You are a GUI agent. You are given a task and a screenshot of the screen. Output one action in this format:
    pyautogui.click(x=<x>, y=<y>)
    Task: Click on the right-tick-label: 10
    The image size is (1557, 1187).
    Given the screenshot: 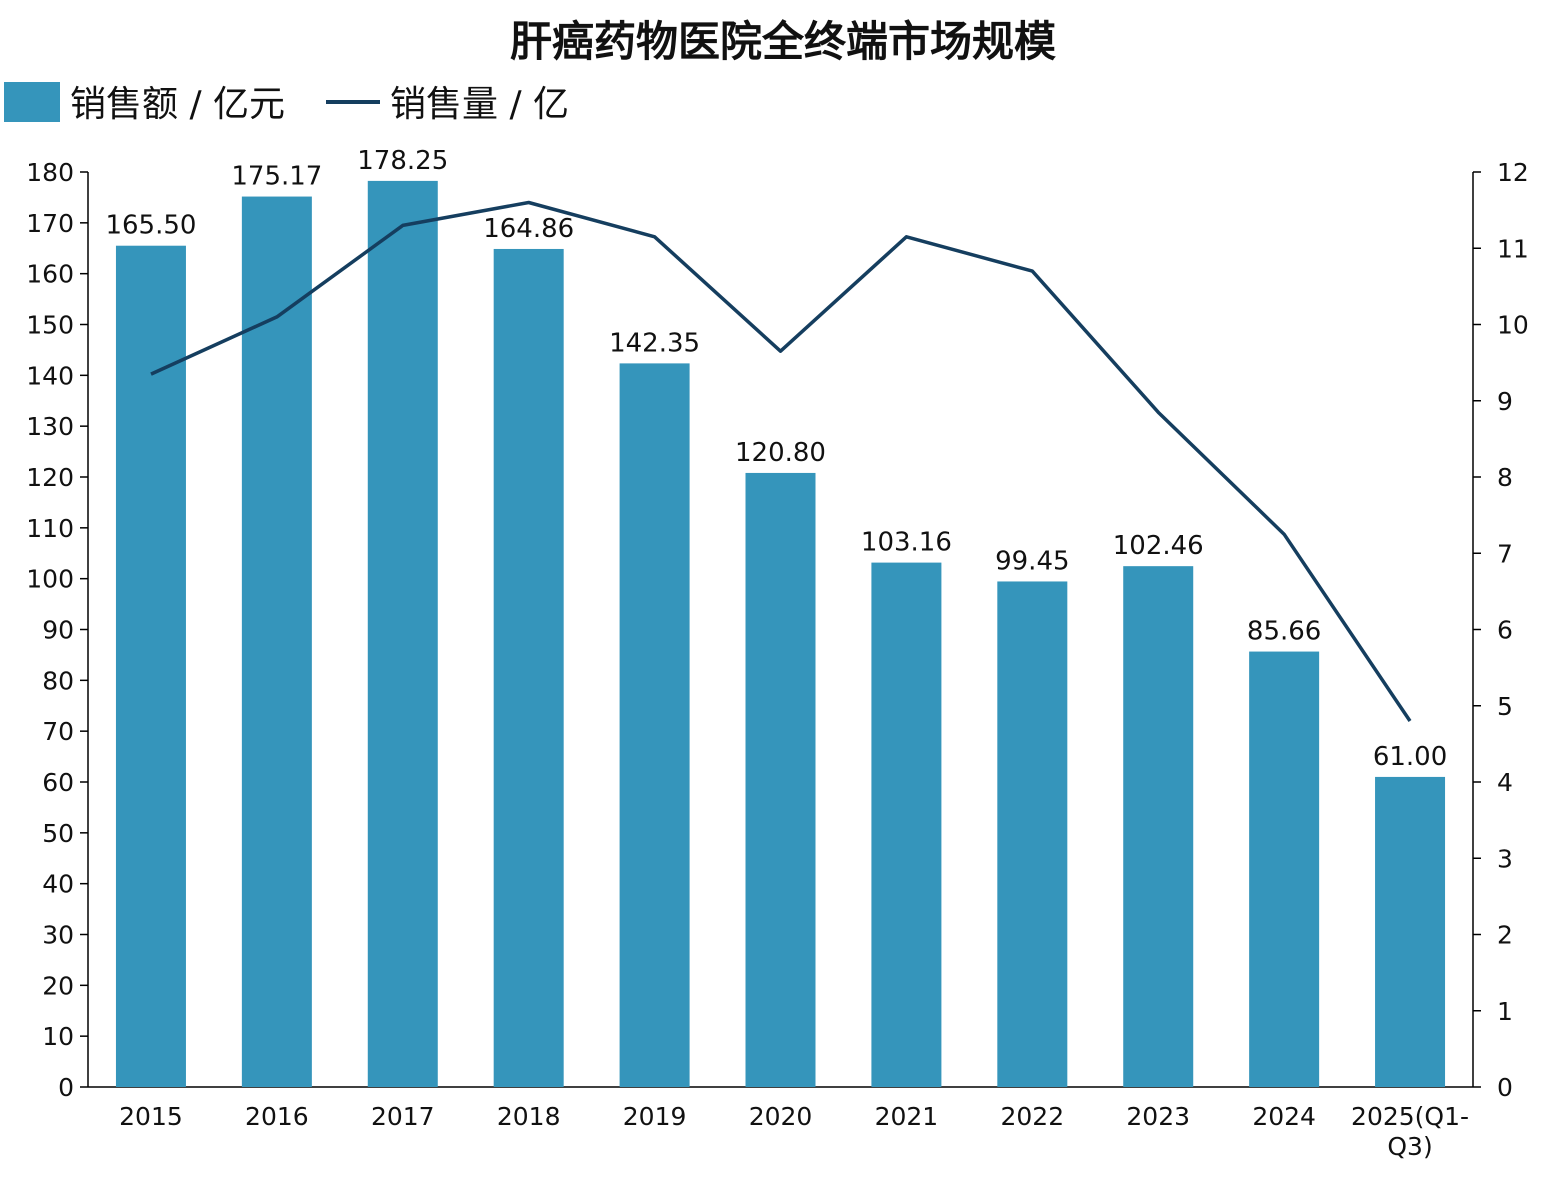 What is the action you would take?
    pyautogui.click(x=1513, y=325)
    